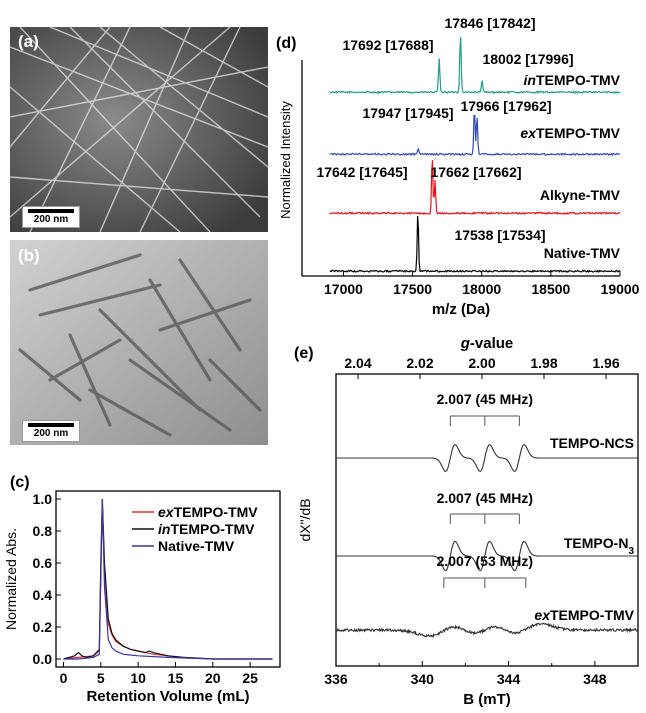 Image resolution: width=646 pixels, height=713 pixels. I want to click on top-axis-label: g-value, so click(487, 343).